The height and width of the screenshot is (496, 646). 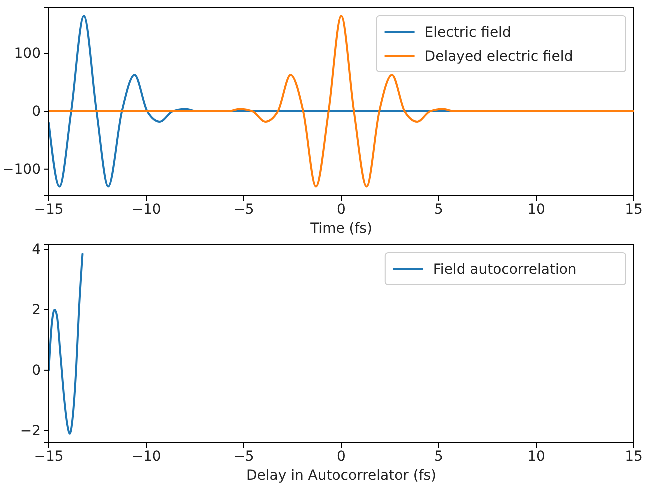 What do you see at coordinates (27, 54) in the screenshot?
I see `y-tick-label: 100` at bounding box center [27, 54].